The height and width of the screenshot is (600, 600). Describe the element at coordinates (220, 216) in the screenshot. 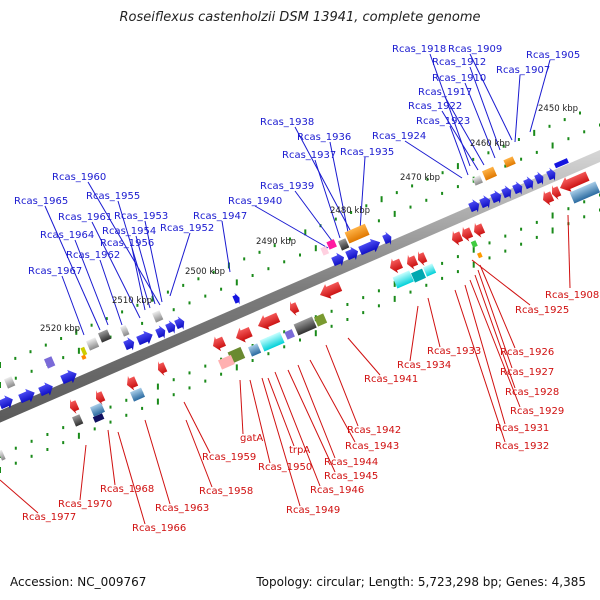

I see `forward-gene-label: Rcas_1947` at that location.